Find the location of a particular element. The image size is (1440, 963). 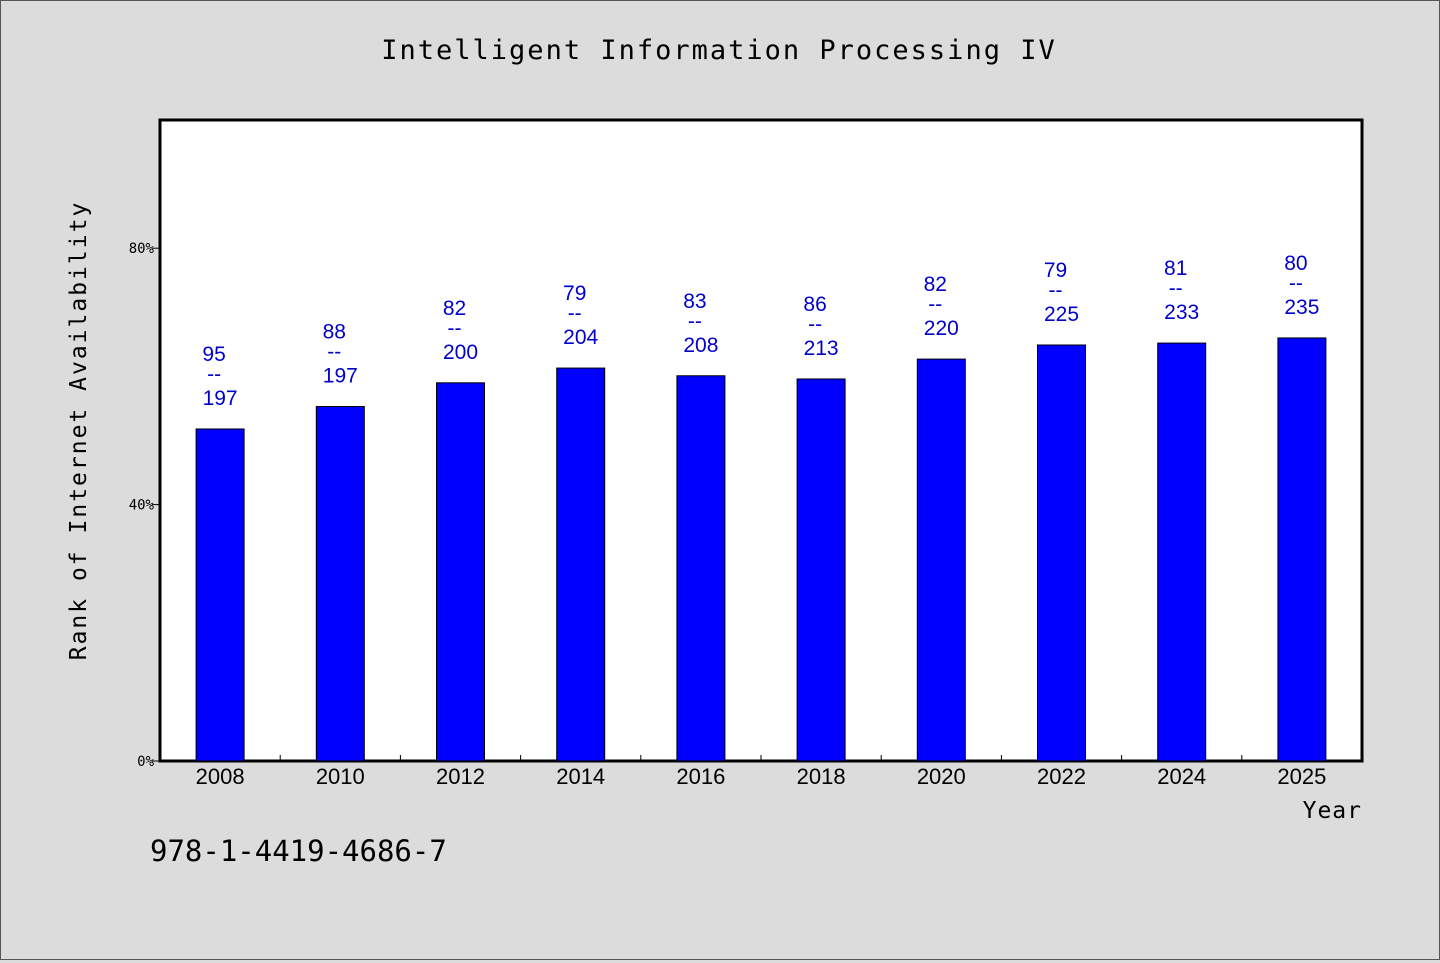

x-tick-label: 2024 is located at coordinates (1181, 776).